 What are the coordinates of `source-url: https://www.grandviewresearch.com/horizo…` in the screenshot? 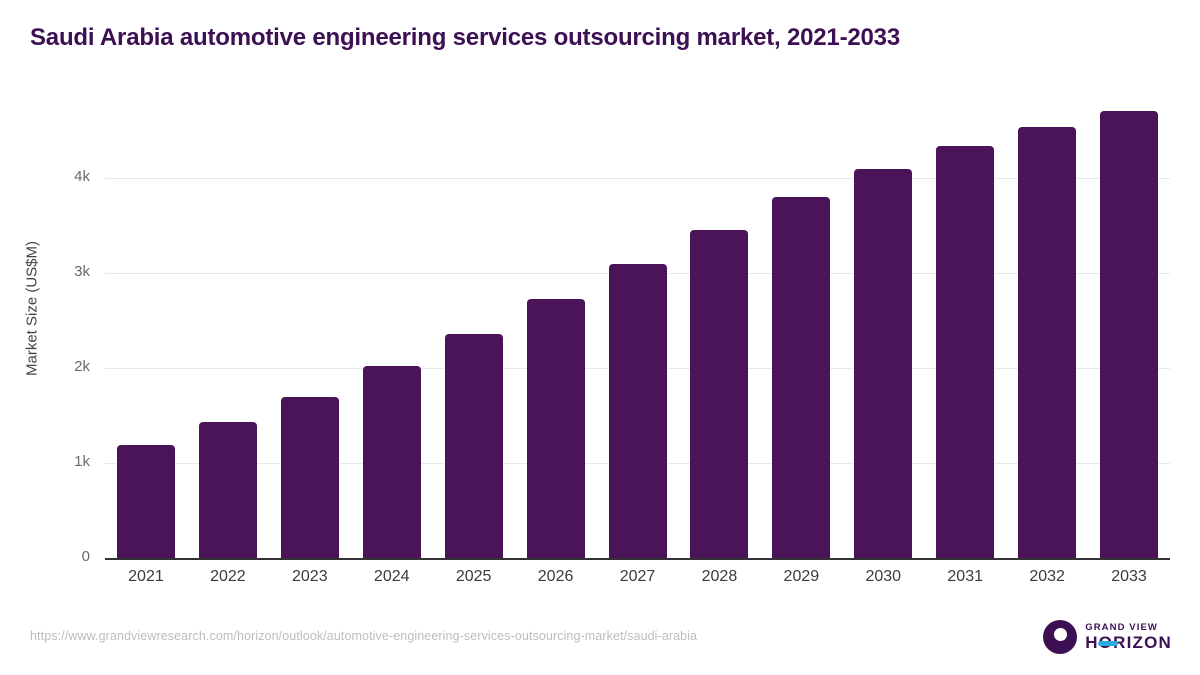 It's located at (364, 636).